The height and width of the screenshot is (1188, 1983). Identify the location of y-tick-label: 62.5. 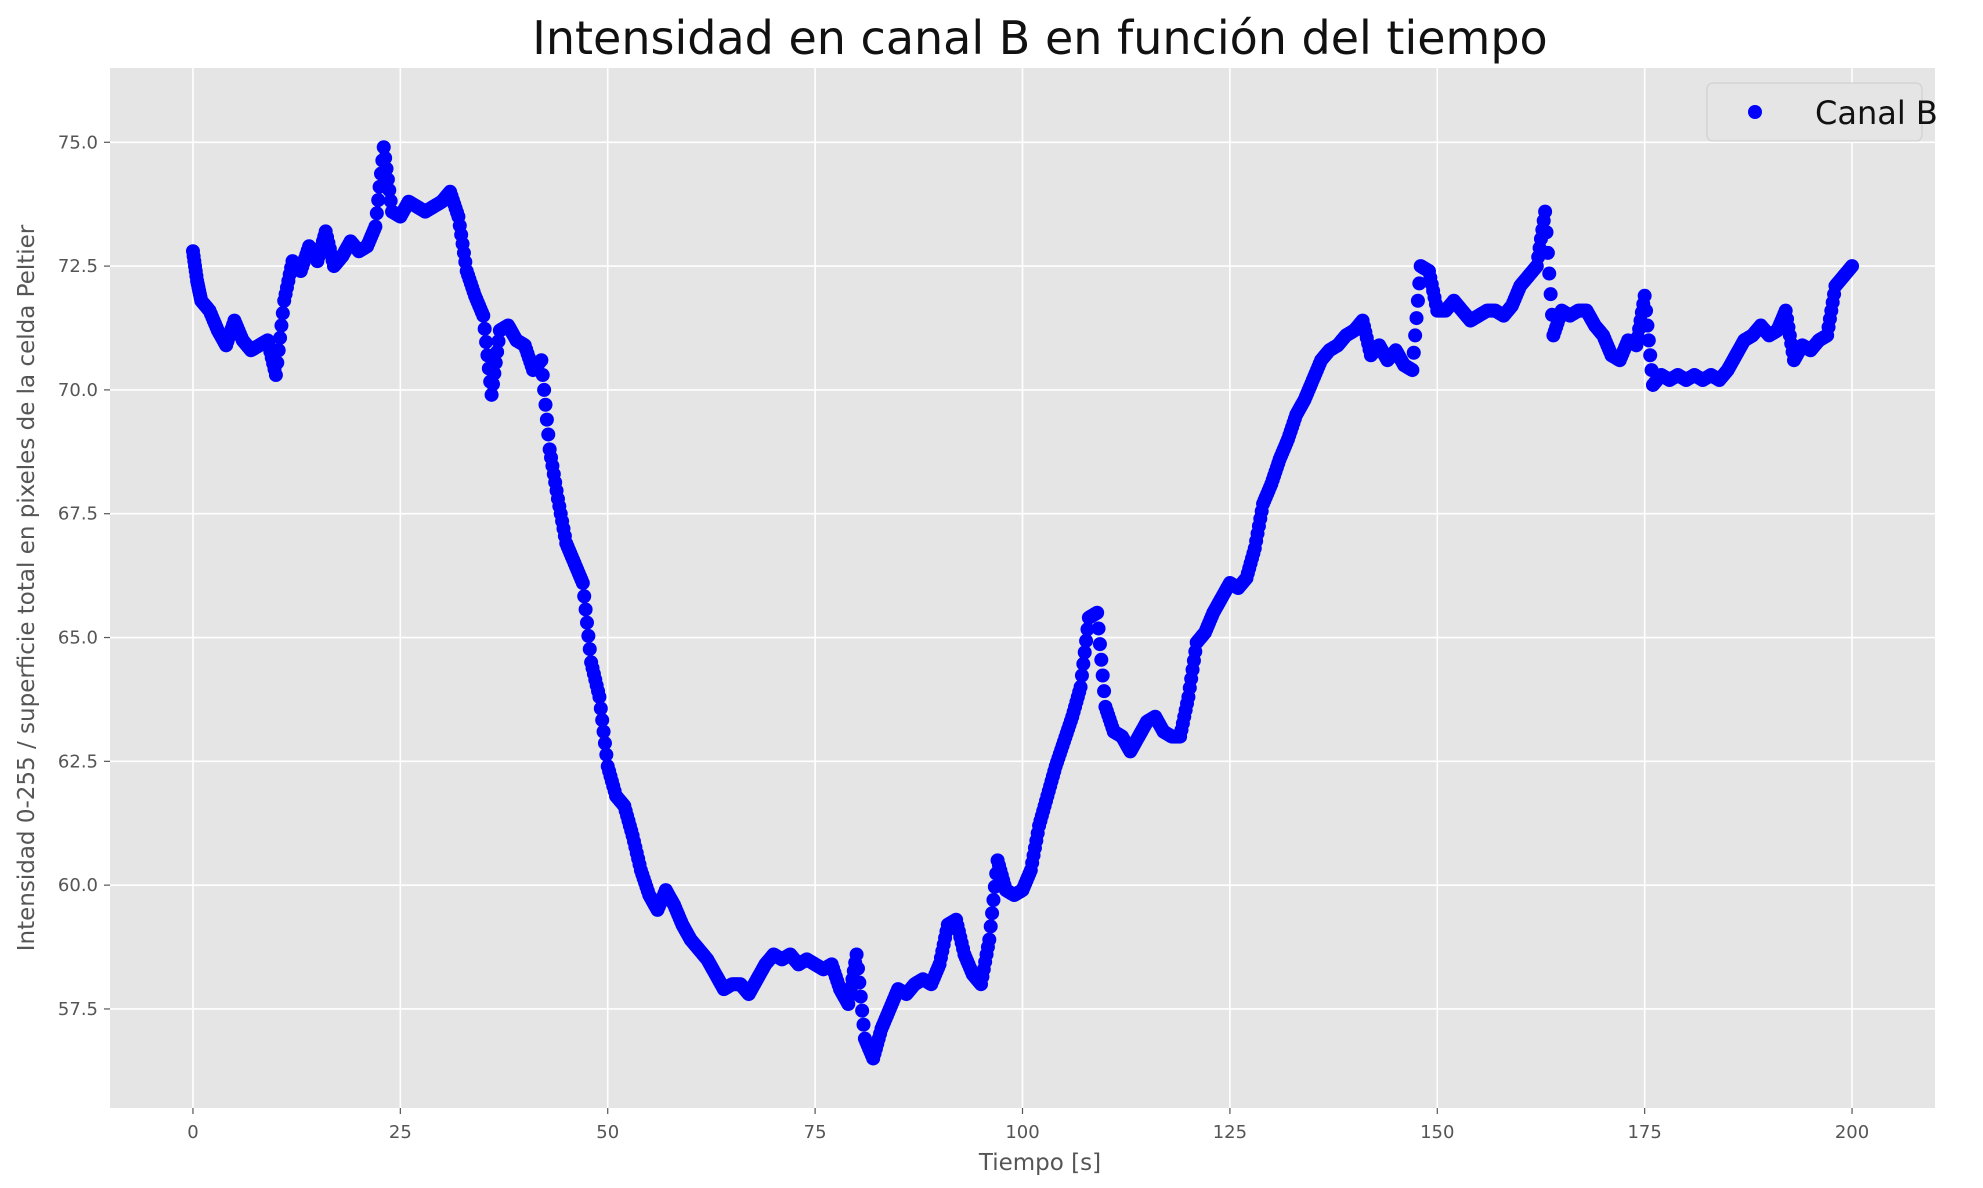
(78, 761).